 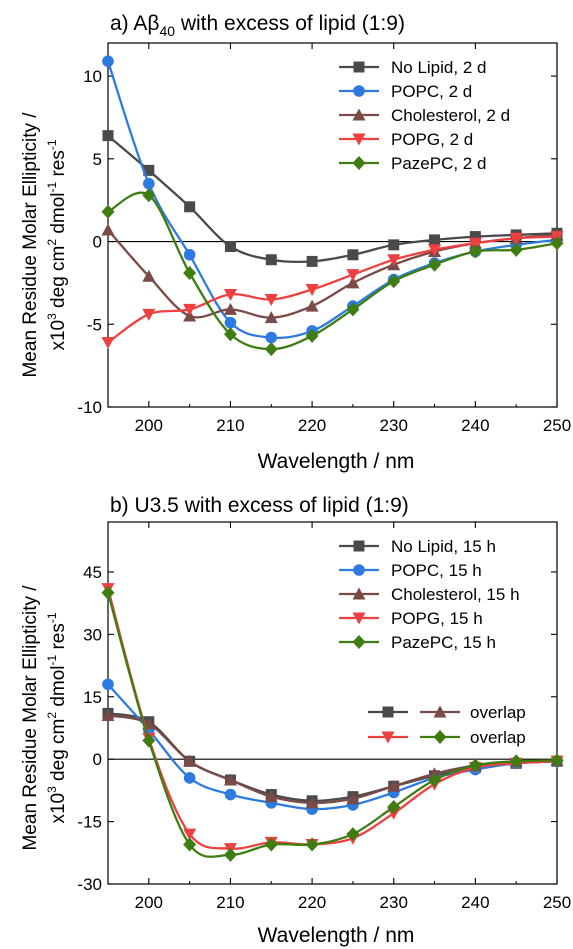 What do you see at coordinates (57, 717) in the screenshot?
I see `panel-b-ylabel-line2: x103 deg cm2 dmol-1 res-1` at bounding box center [57, 717].